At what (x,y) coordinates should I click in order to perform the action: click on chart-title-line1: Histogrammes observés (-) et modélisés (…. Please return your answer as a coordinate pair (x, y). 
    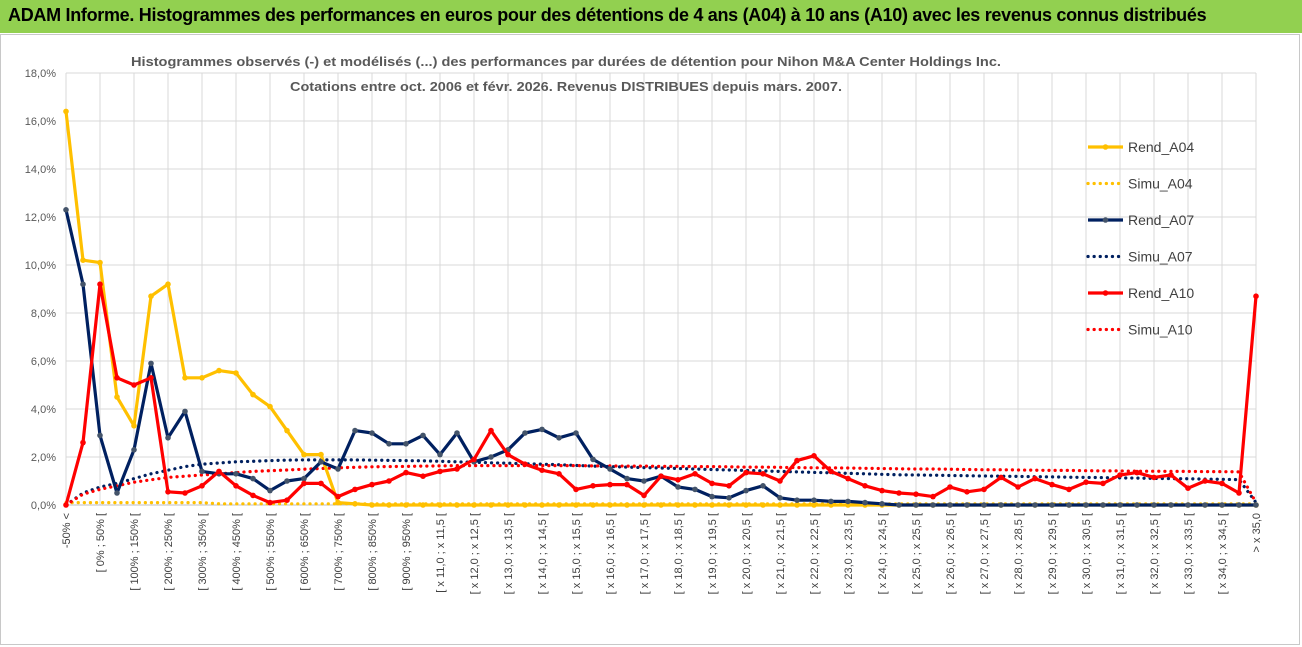
    Looking at the image, I should click on (566, 61).